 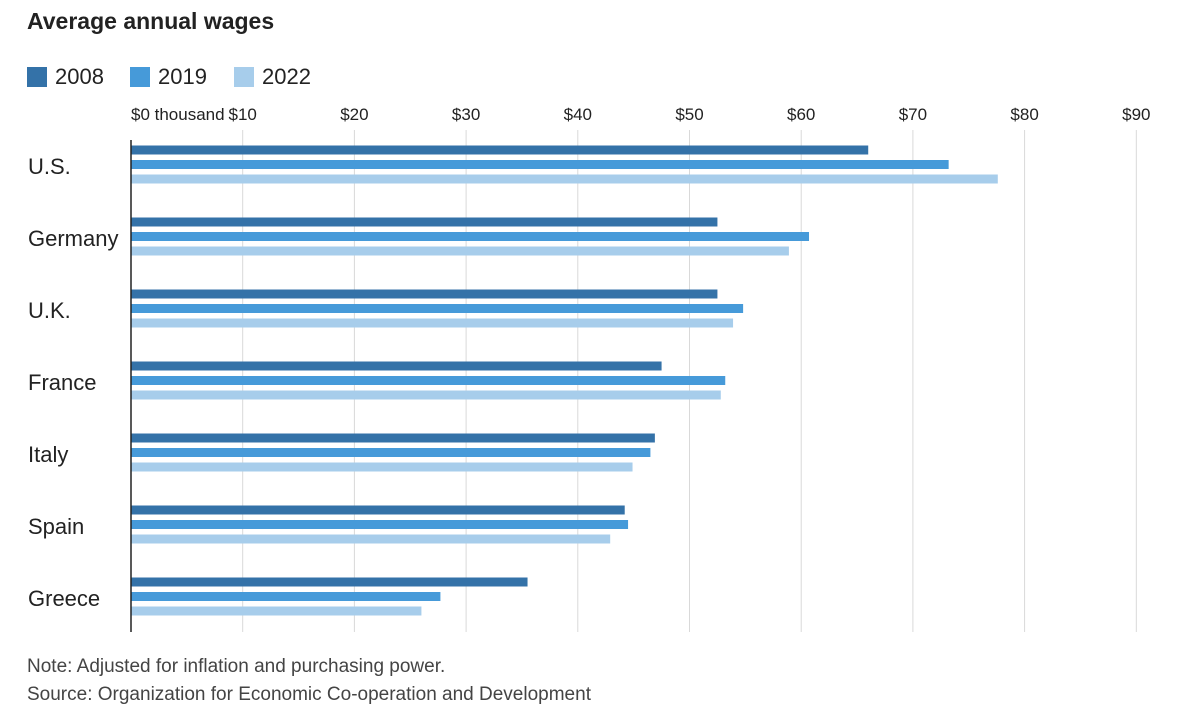 I want to click on bar-2008-us, so click(x=500, y=150).